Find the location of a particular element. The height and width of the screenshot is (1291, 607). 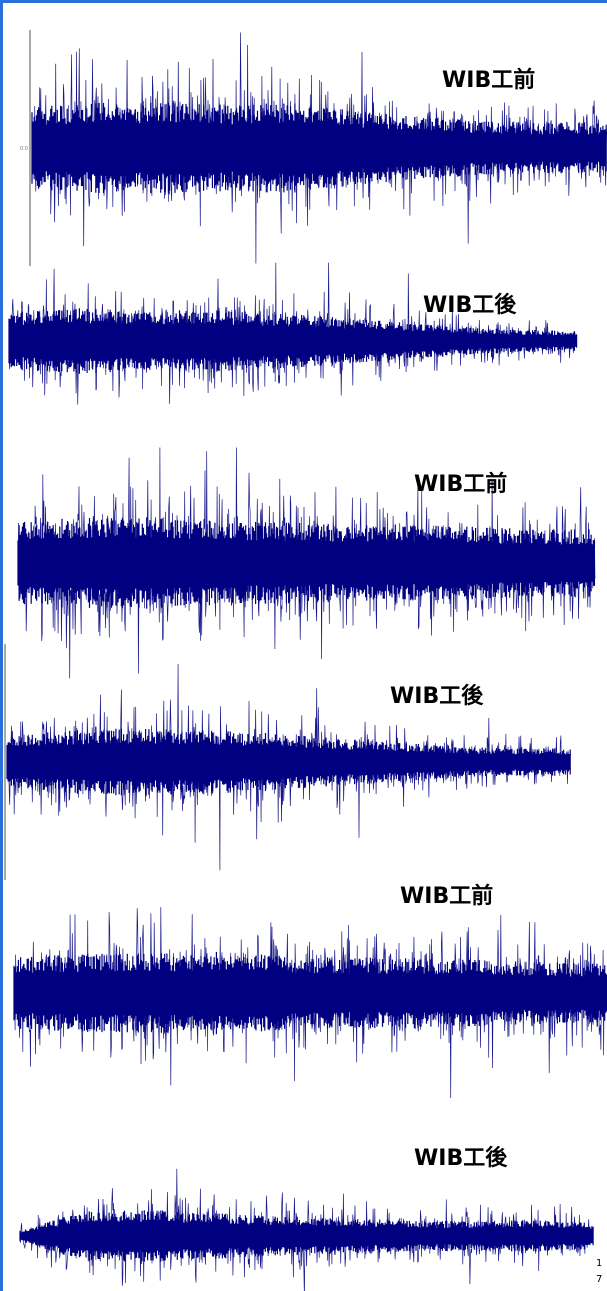

waveform-title-6: WIB工後 is located at coordinates (461, 1158).